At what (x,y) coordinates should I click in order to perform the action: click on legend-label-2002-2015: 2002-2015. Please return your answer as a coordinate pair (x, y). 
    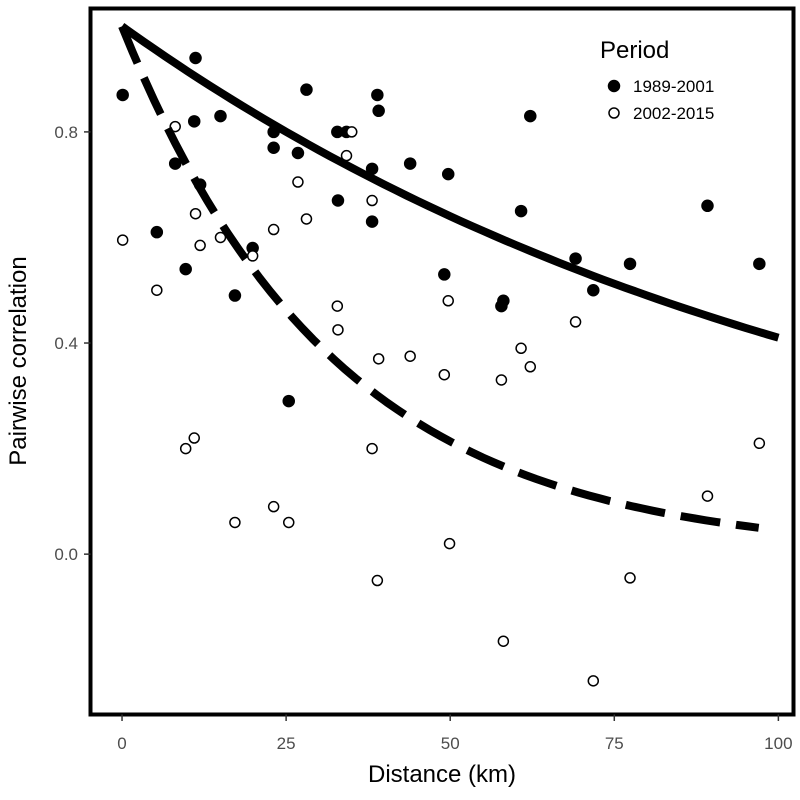
    Looking at the image, I should click on (673, 113).